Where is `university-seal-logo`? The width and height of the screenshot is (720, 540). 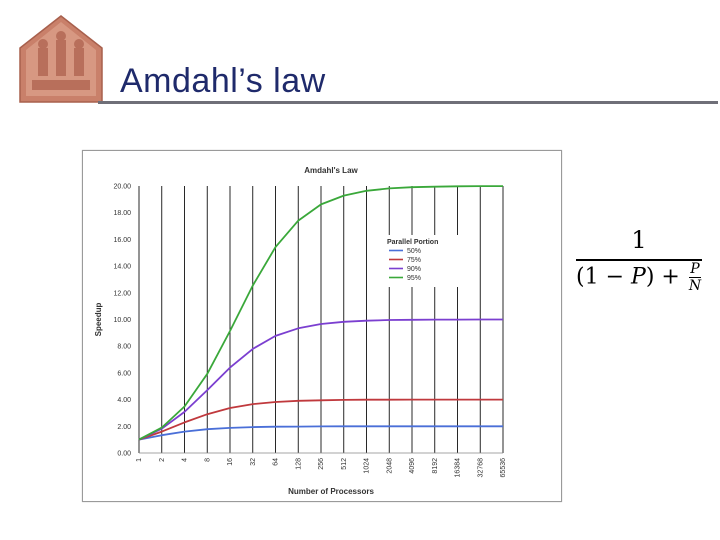
university-seal-logo is located at coordinates (61, 59).